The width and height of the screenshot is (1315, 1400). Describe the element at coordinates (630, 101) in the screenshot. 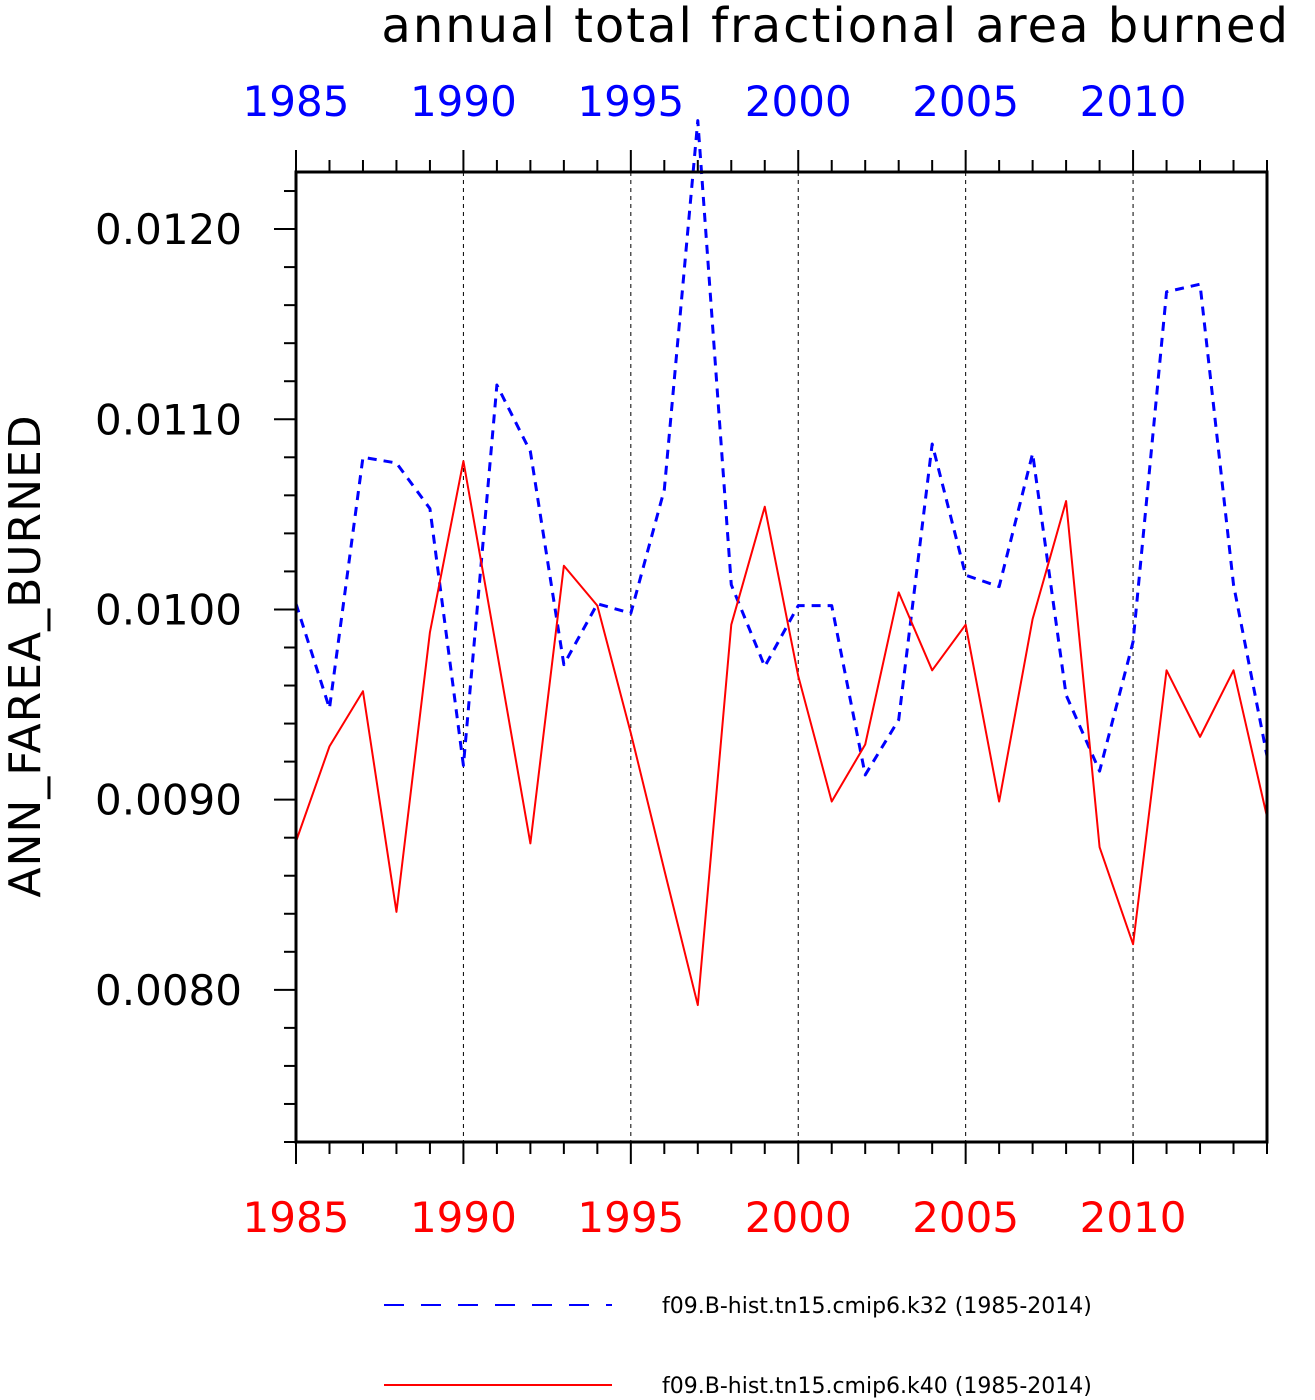

I see `x-tick-label-top: 1995` at that location.